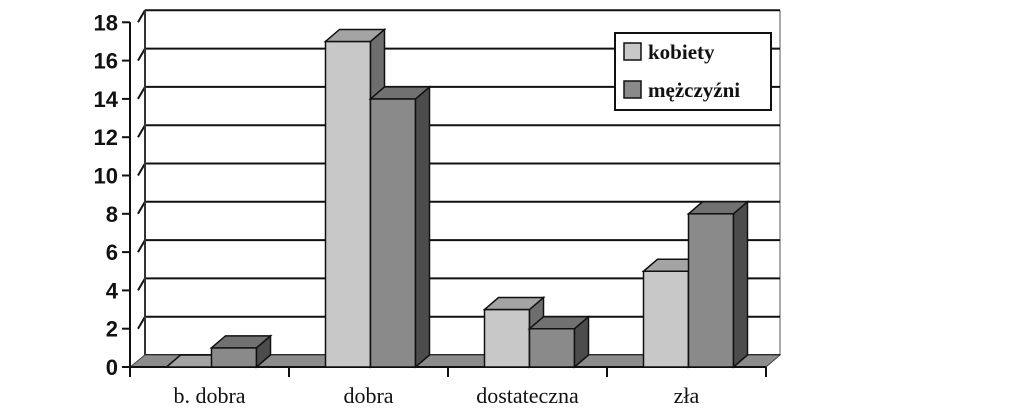 The width and height of the screenshot is (1023, 420). I want to click on legend-label: kobiety, so click(681, 52).